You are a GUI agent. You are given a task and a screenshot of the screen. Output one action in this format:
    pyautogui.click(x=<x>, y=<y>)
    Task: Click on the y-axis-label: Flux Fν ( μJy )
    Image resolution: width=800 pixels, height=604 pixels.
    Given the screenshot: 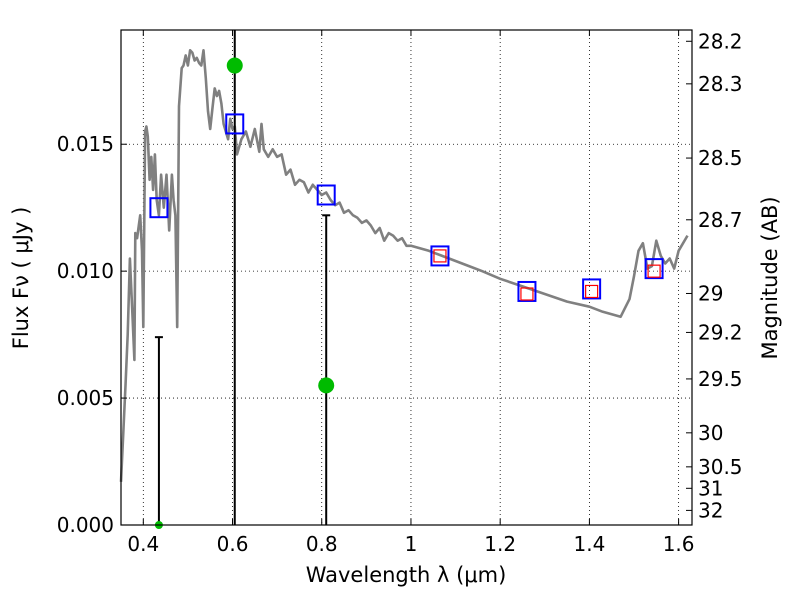 What is the action you would take?
    pyautogui.click(x=21, y=278)
    